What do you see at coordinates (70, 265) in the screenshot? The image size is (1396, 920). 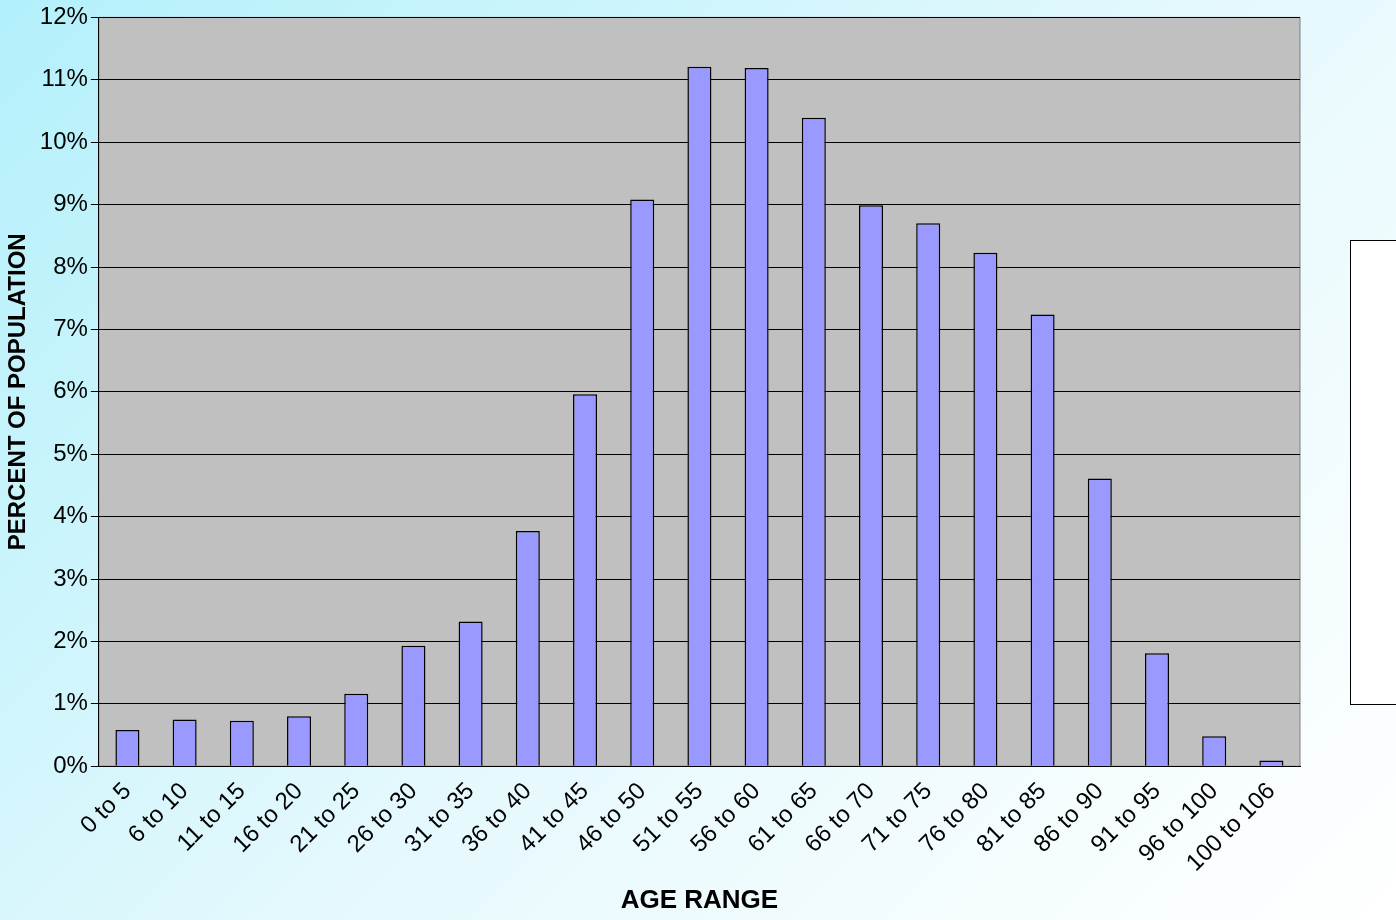 I see `y-tick-label: 8%` at bounding box center [70, 265].